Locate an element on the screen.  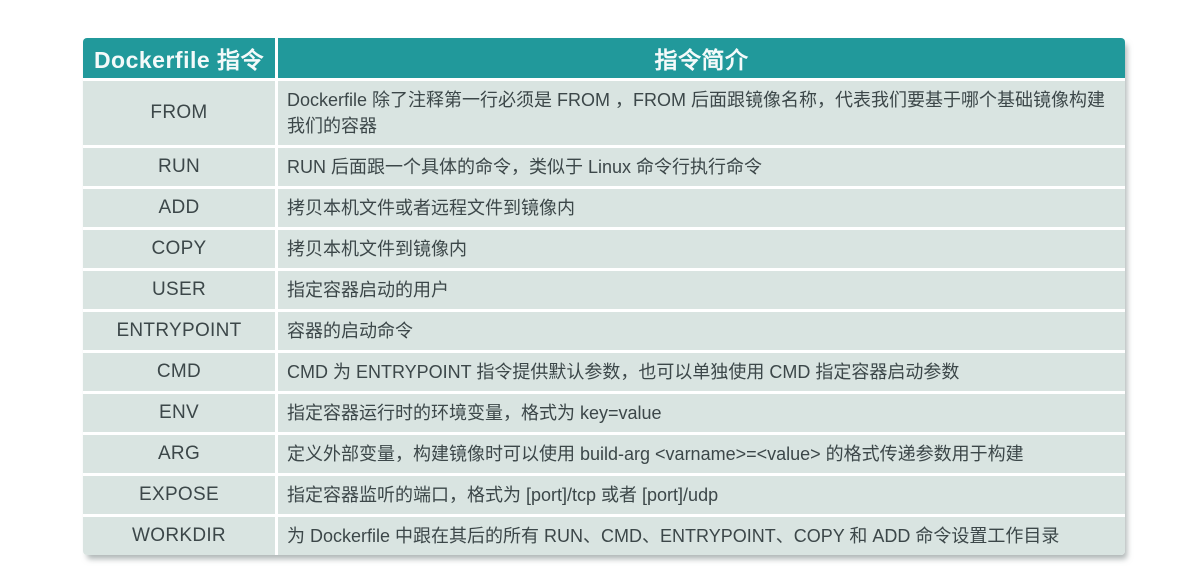
instruction-cell: WORKDIR is located at coordinates (179, 536).